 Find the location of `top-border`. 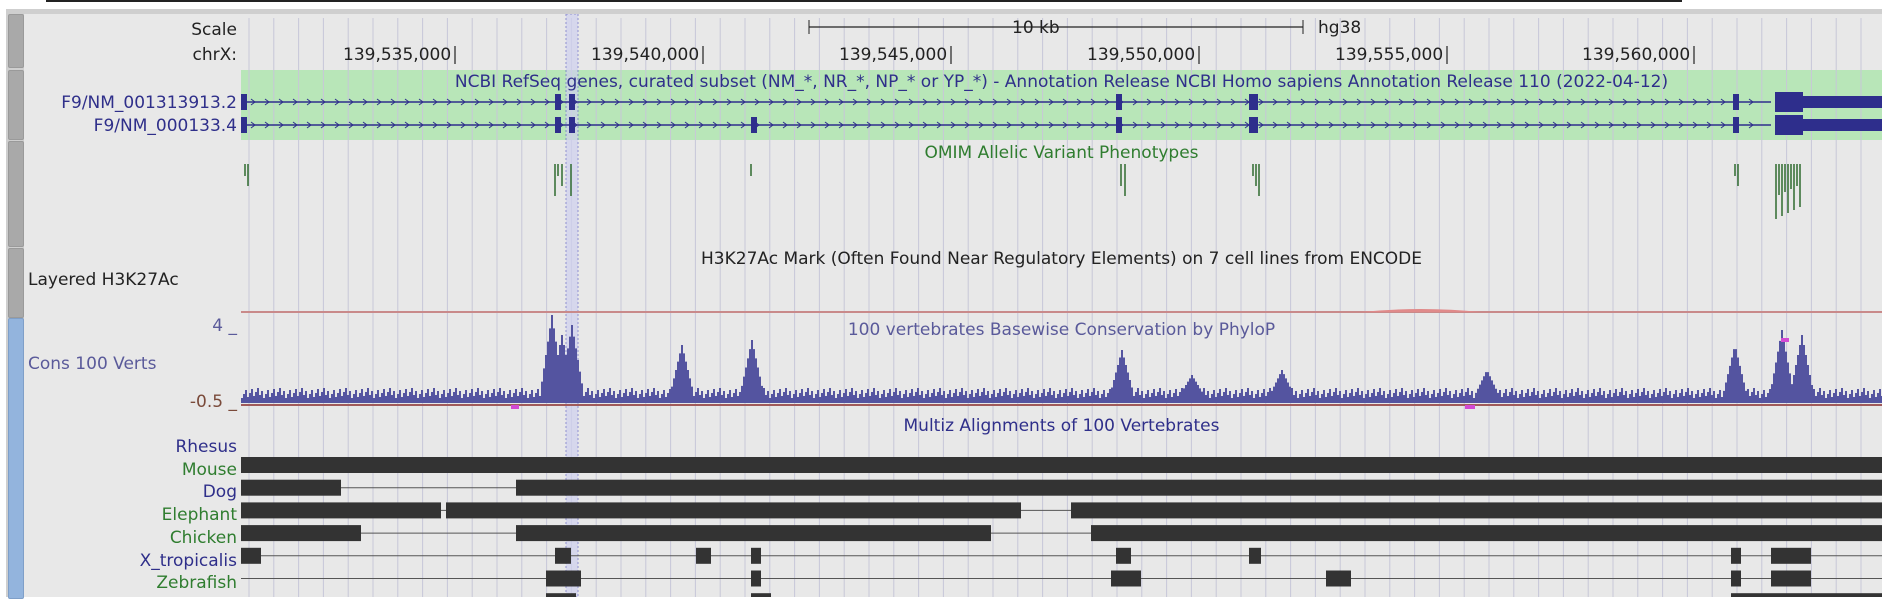

top-border is located at coordinates (864, 1).